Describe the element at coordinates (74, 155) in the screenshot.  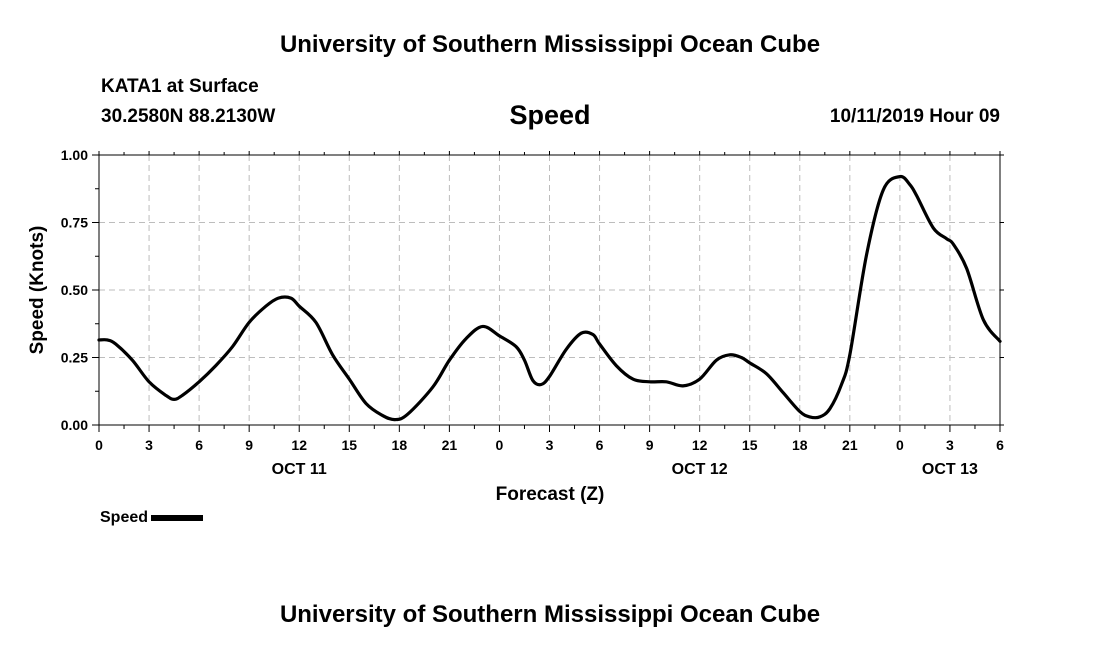
I see `y-tick-label: 1.00` at that location.